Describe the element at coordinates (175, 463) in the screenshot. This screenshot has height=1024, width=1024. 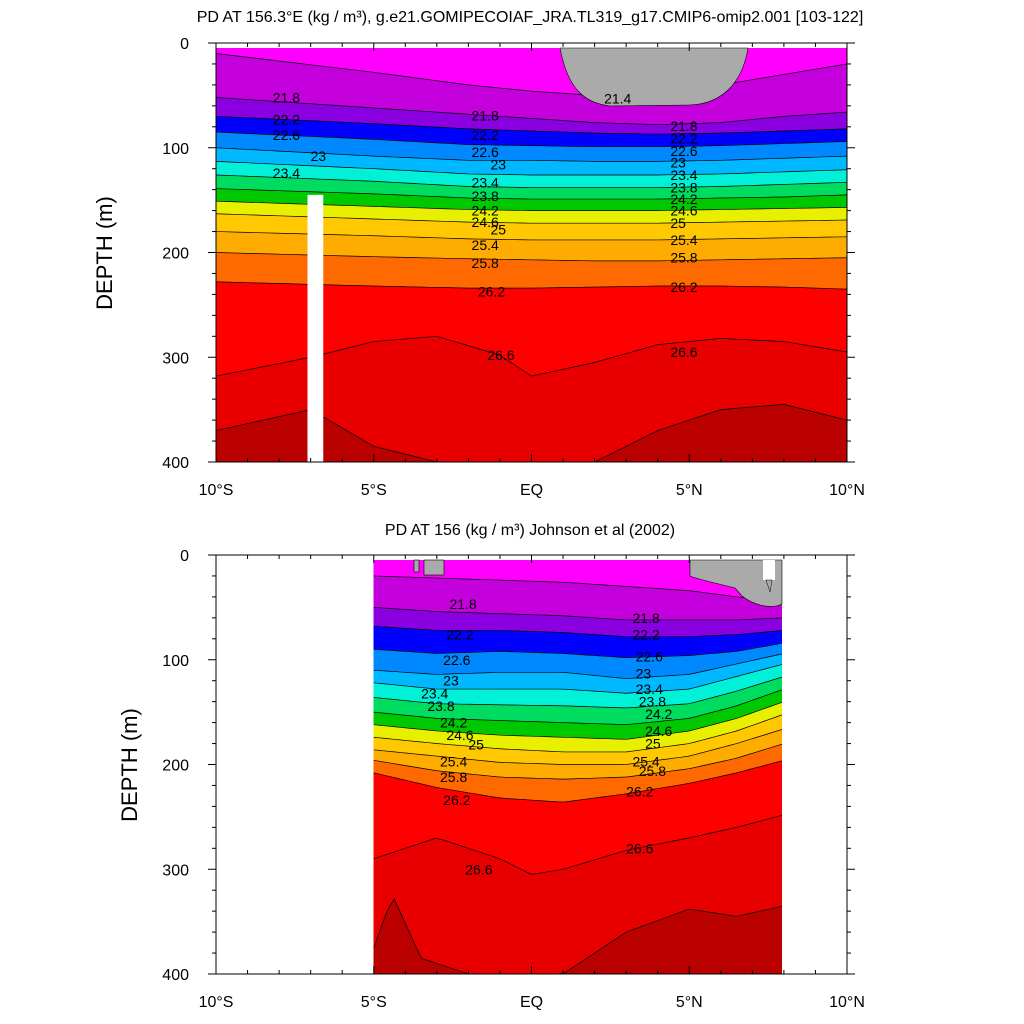
I see `y-tick-label: 400` at that location.